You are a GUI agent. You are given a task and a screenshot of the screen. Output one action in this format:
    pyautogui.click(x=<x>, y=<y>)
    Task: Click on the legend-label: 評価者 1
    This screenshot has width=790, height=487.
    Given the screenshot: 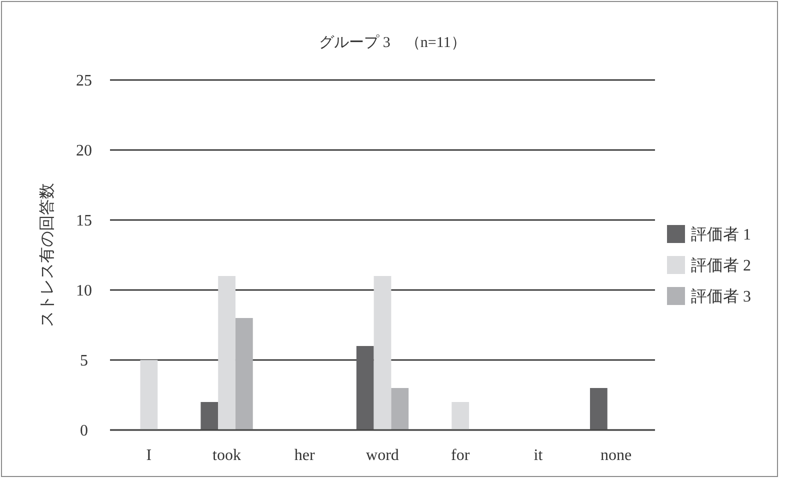 What is the action you would take?
    pyautogui.click(x=721, y=235)
    